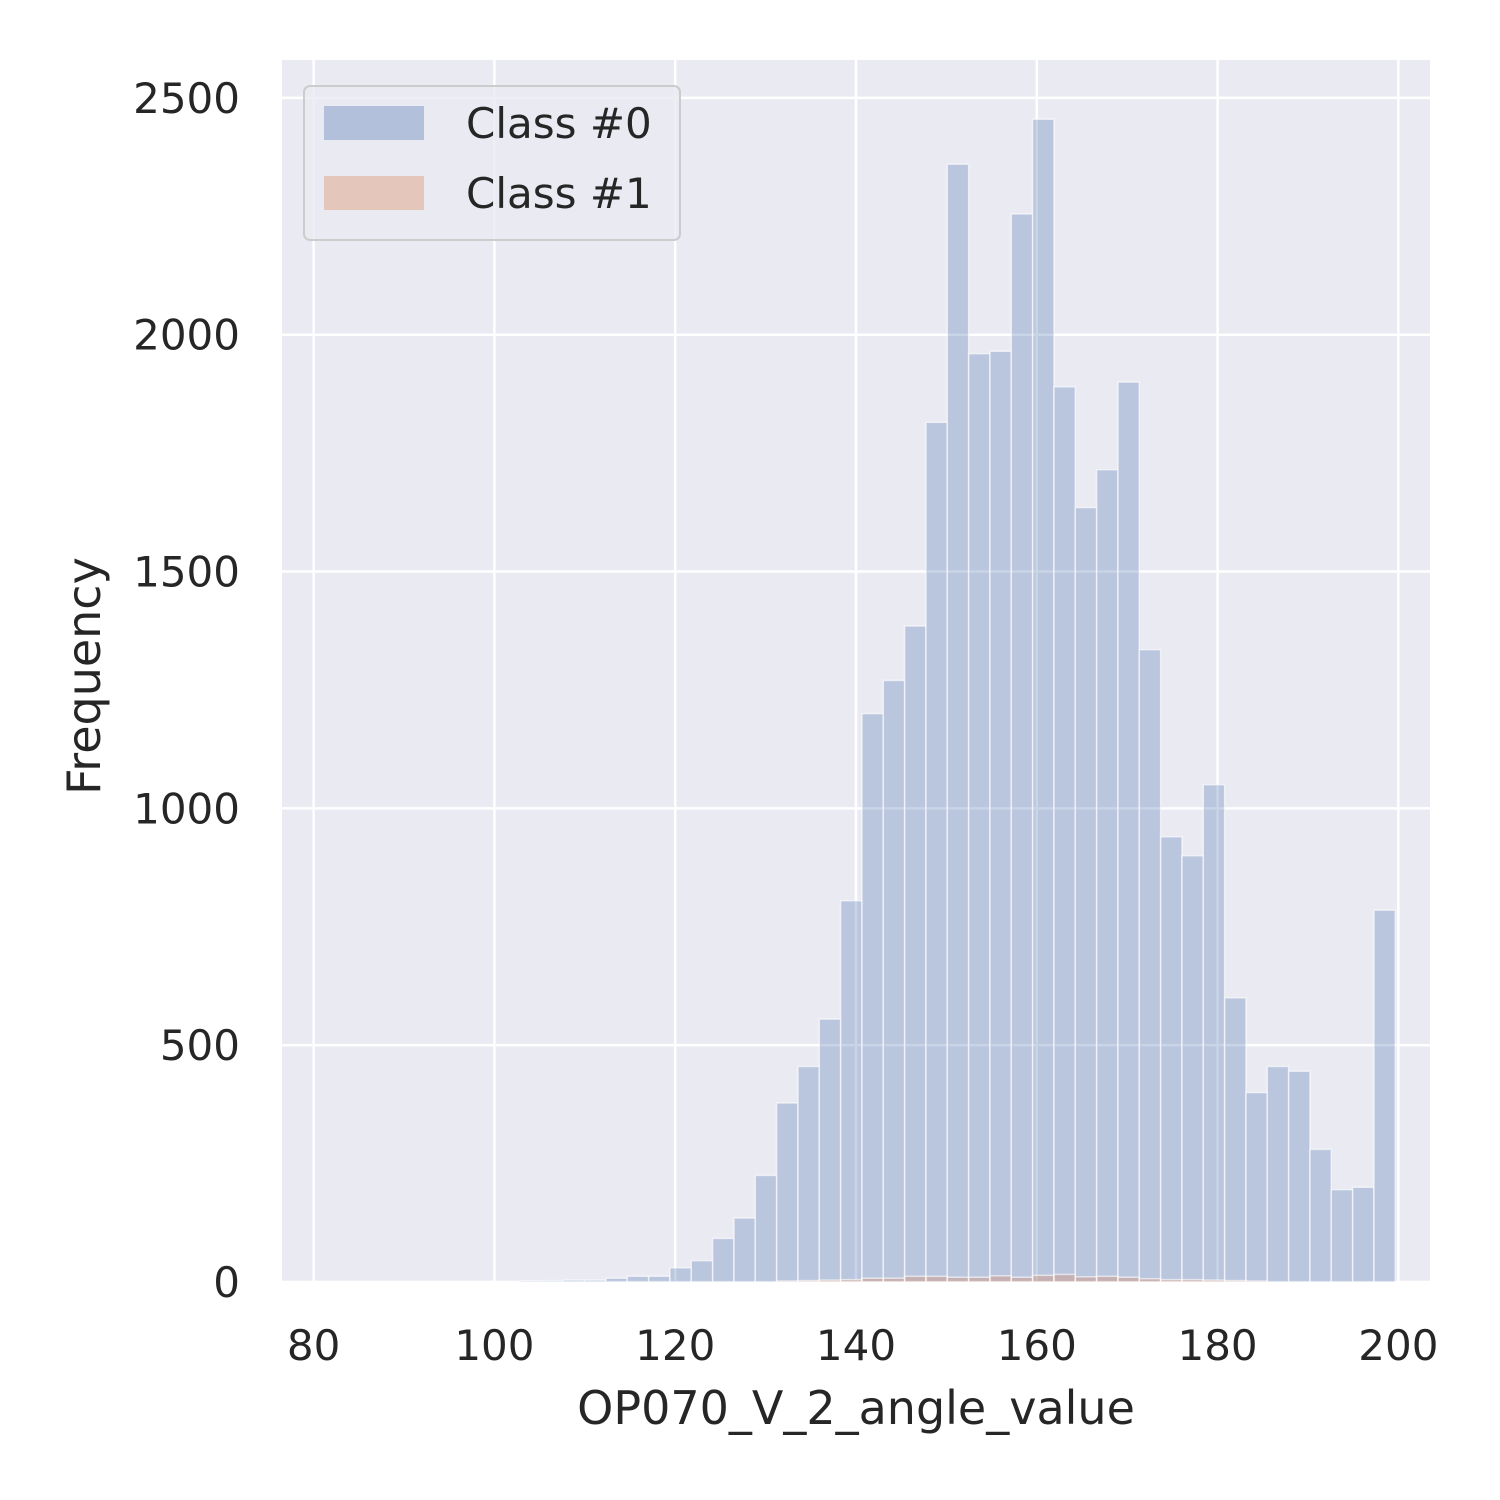 This screenshot has width=1500, height=1500. I want to click on x-tick-label: 200, so click(1398, 1345).